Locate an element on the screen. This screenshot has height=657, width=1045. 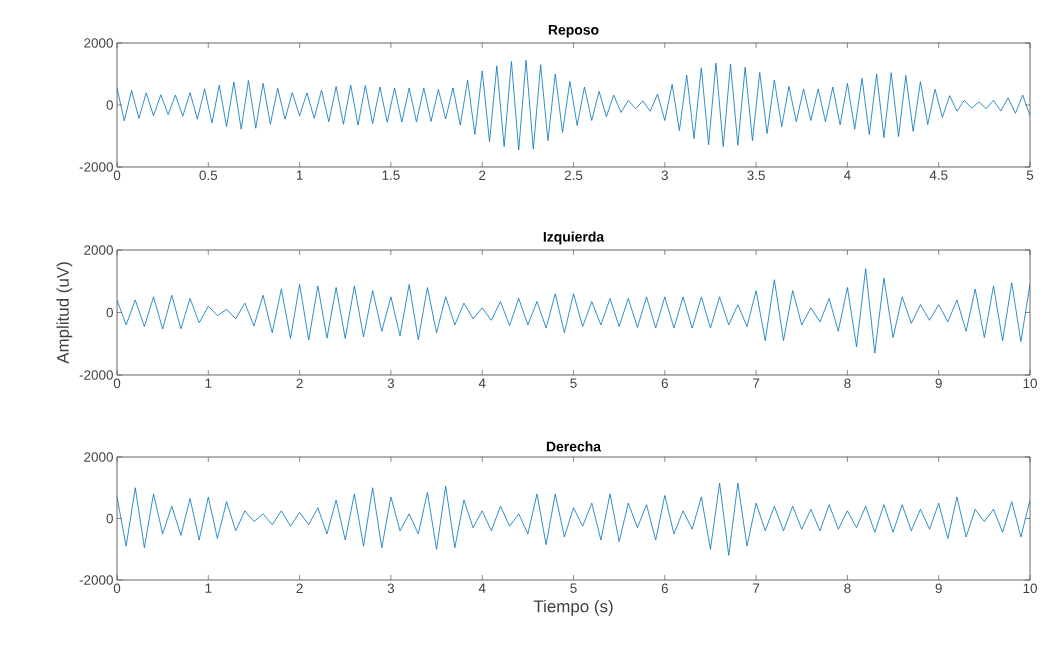
x-axis-title: Tiempo (s) is located at coordinates (573, 607).